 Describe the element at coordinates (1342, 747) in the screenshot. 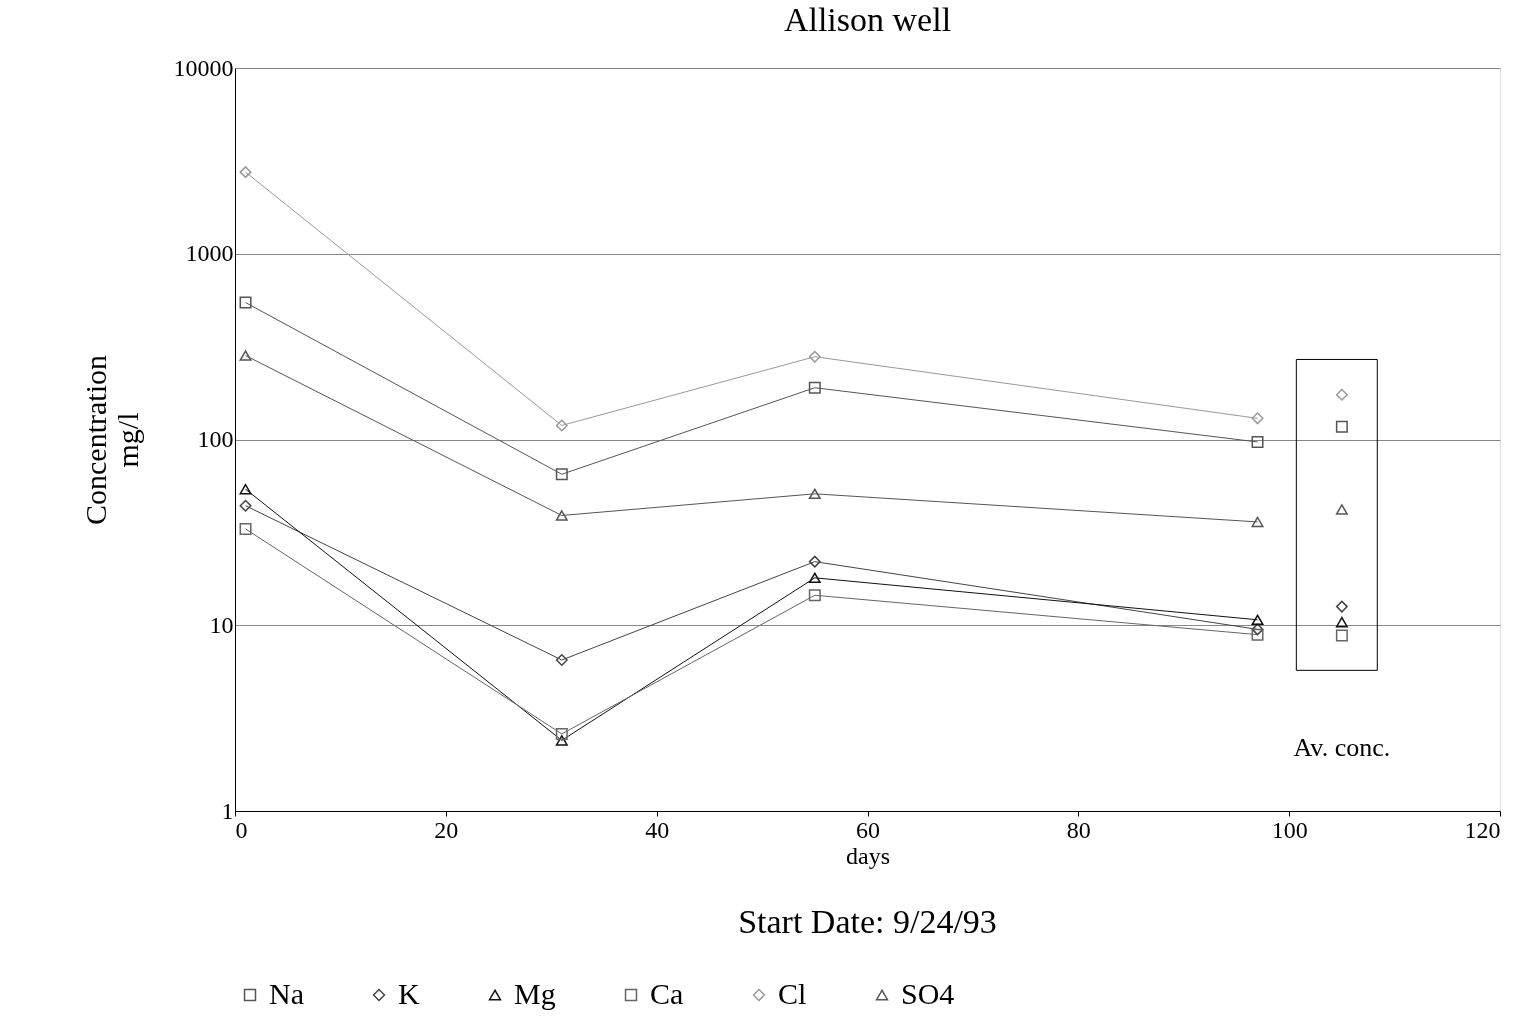

I see `annotation: Av. conc.` at that location.